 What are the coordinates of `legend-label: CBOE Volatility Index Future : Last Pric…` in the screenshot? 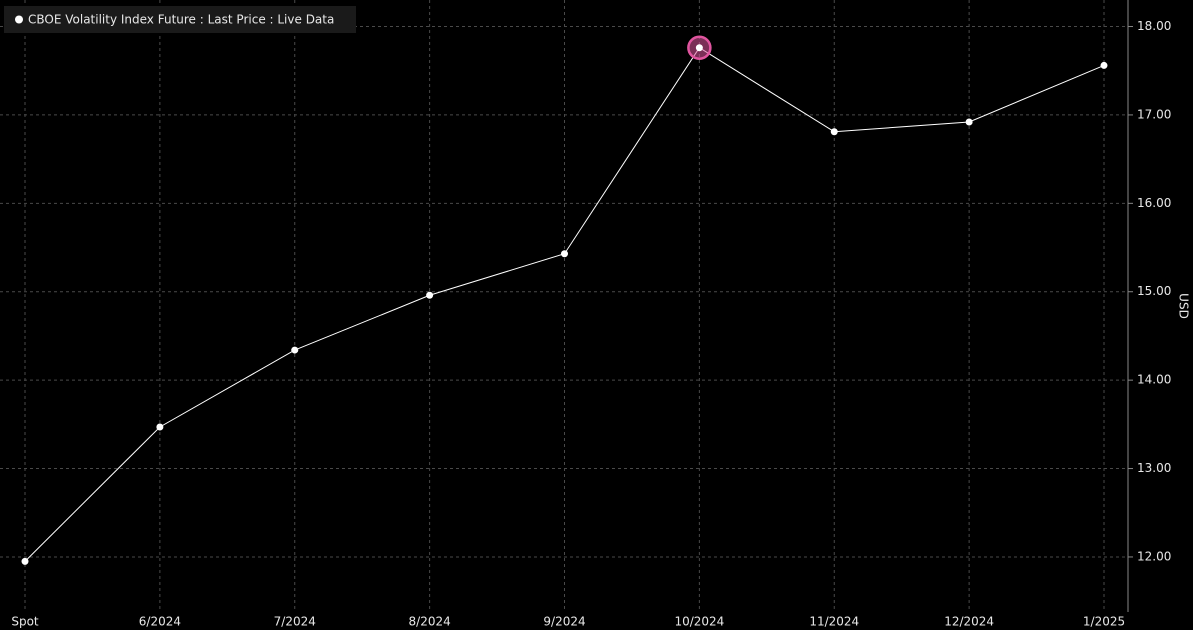 It's located at (181, 20).